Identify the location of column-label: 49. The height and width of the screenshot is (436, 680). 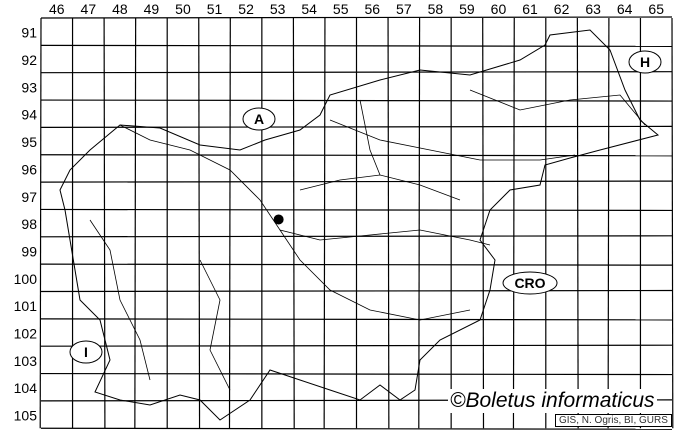
(152, 9).